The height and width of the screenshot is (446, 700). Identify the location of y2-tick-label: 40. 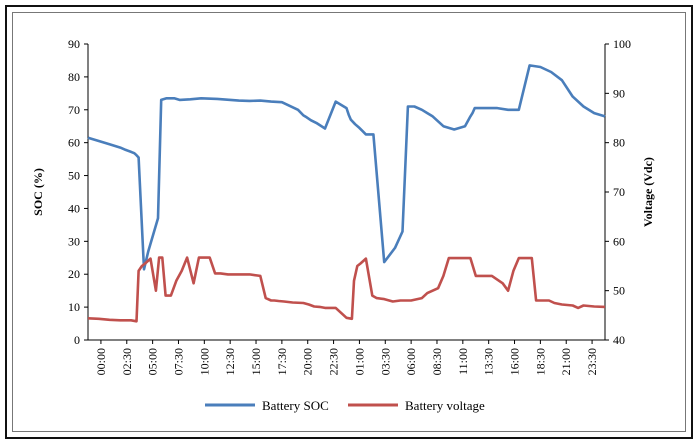
(619, 340).